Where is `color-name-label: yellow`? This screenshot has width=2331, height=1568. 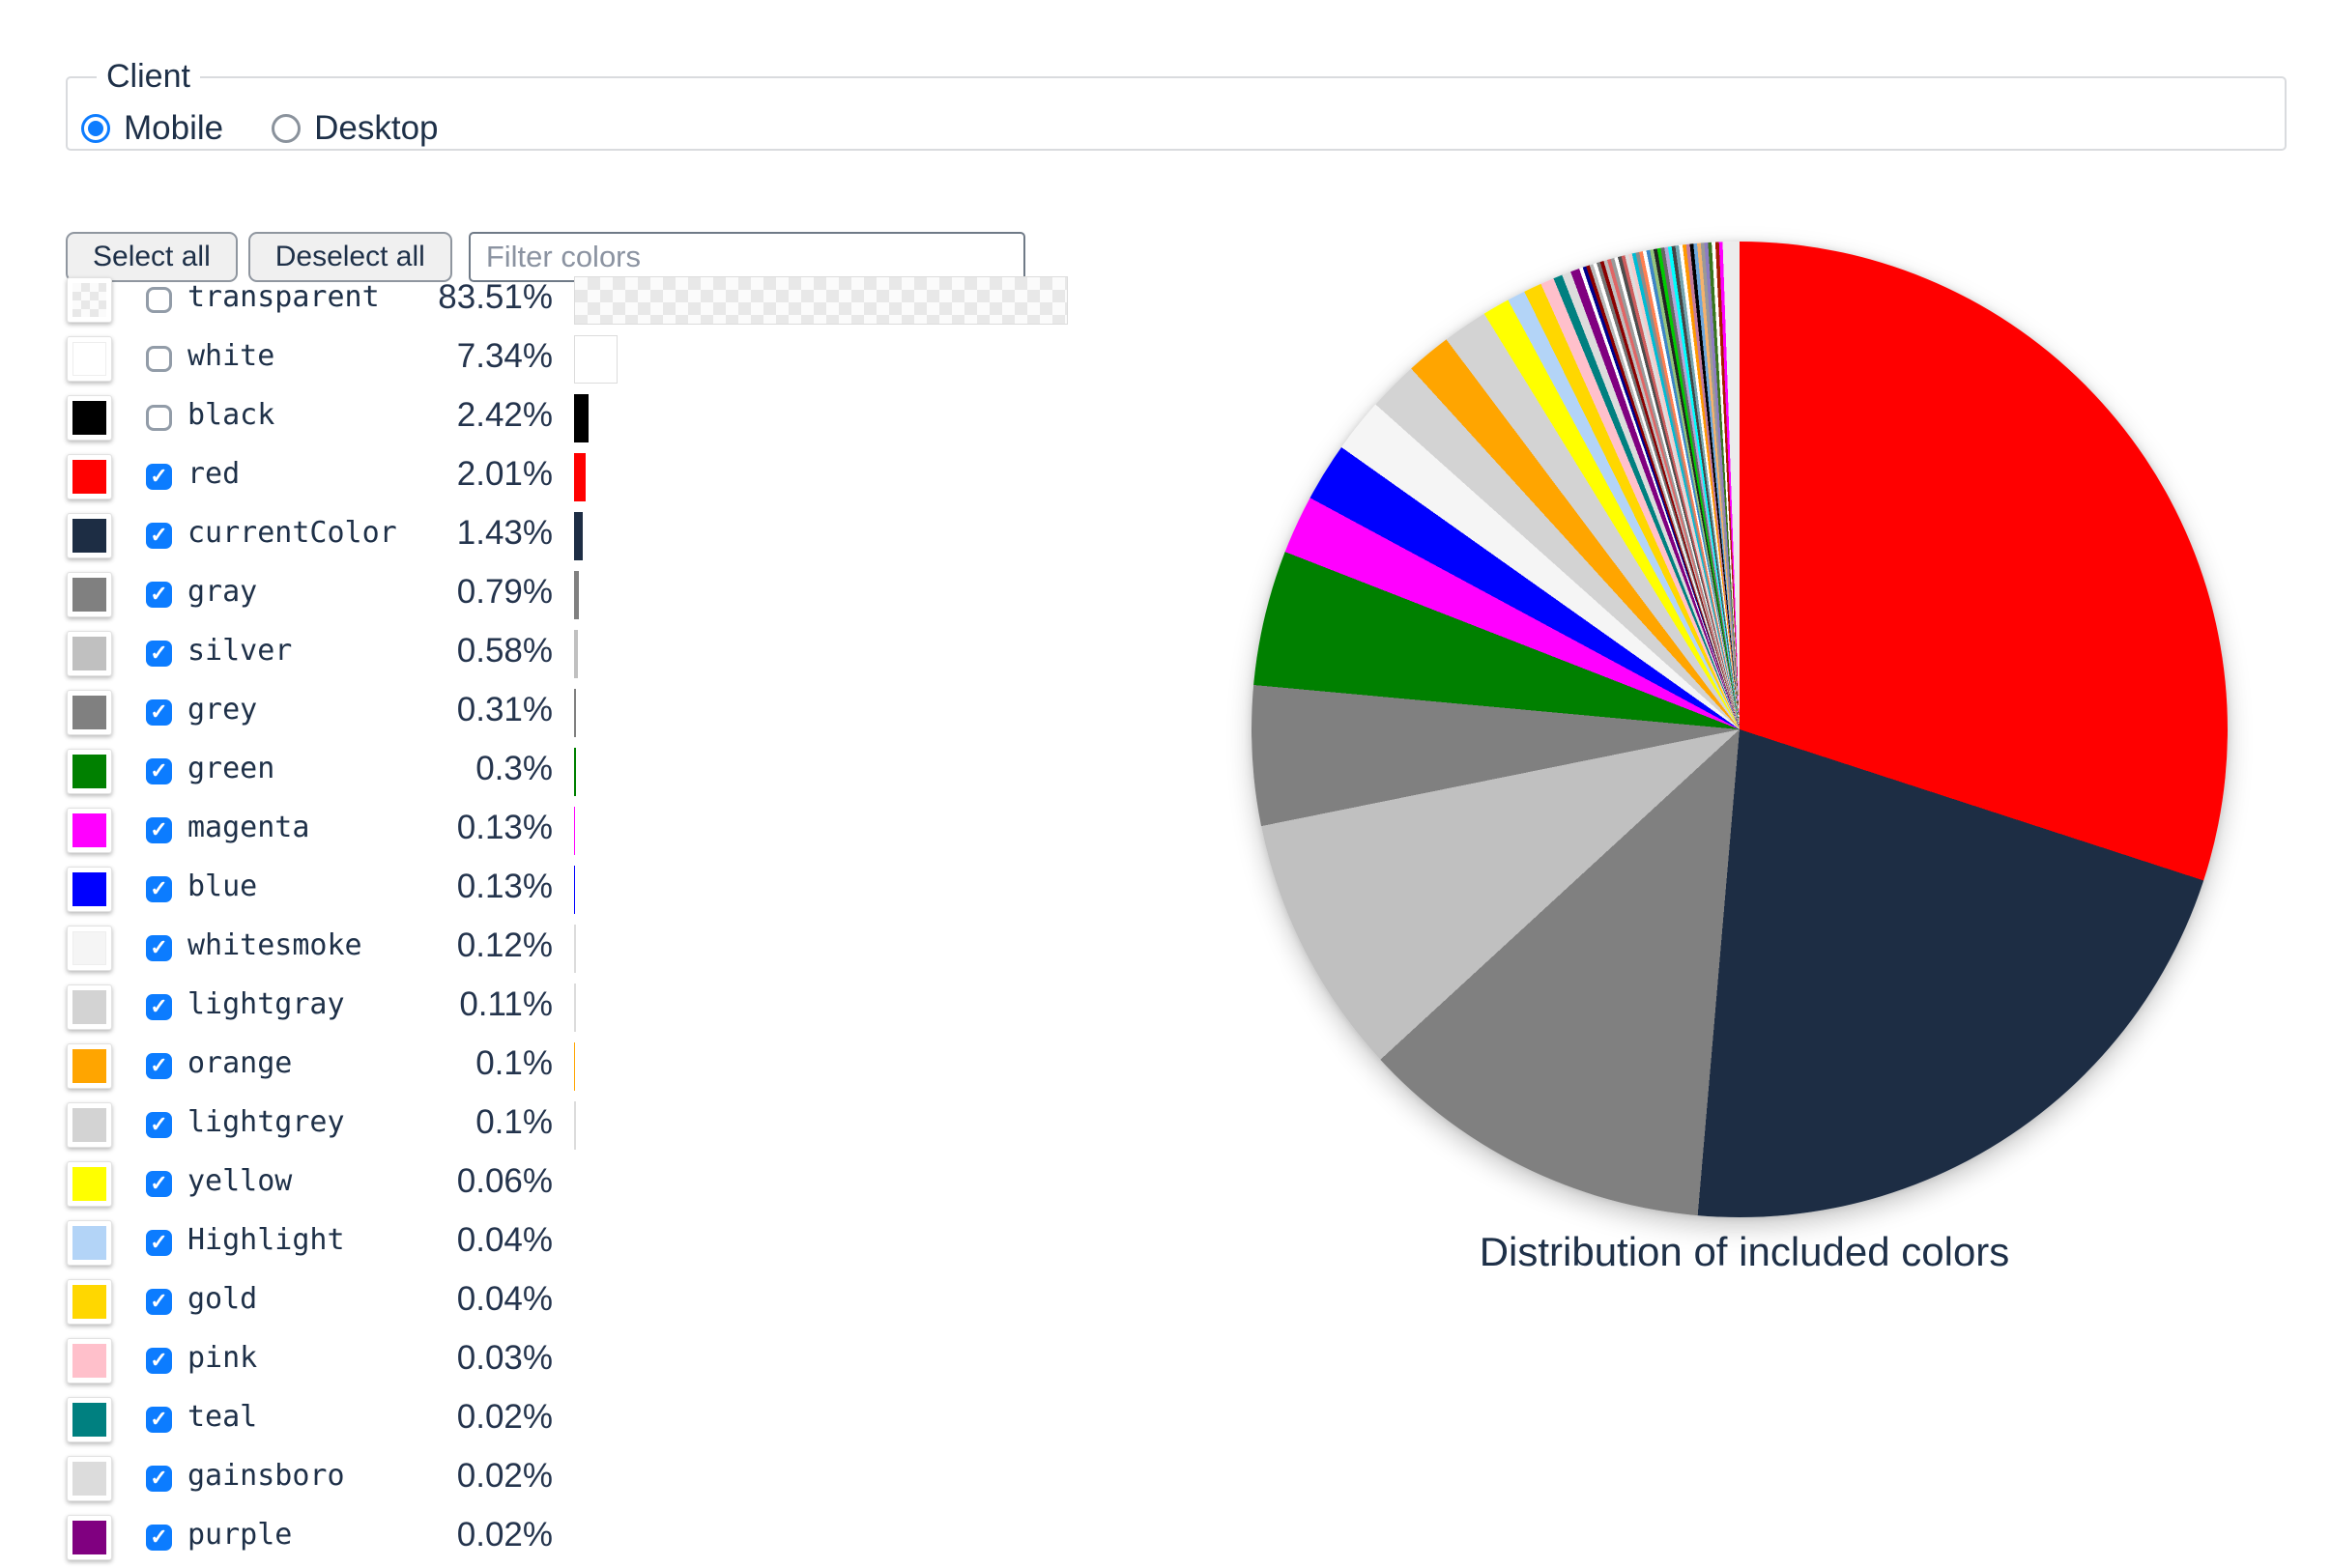 color-name-label: yellow is located at coordinates (240, 1181).